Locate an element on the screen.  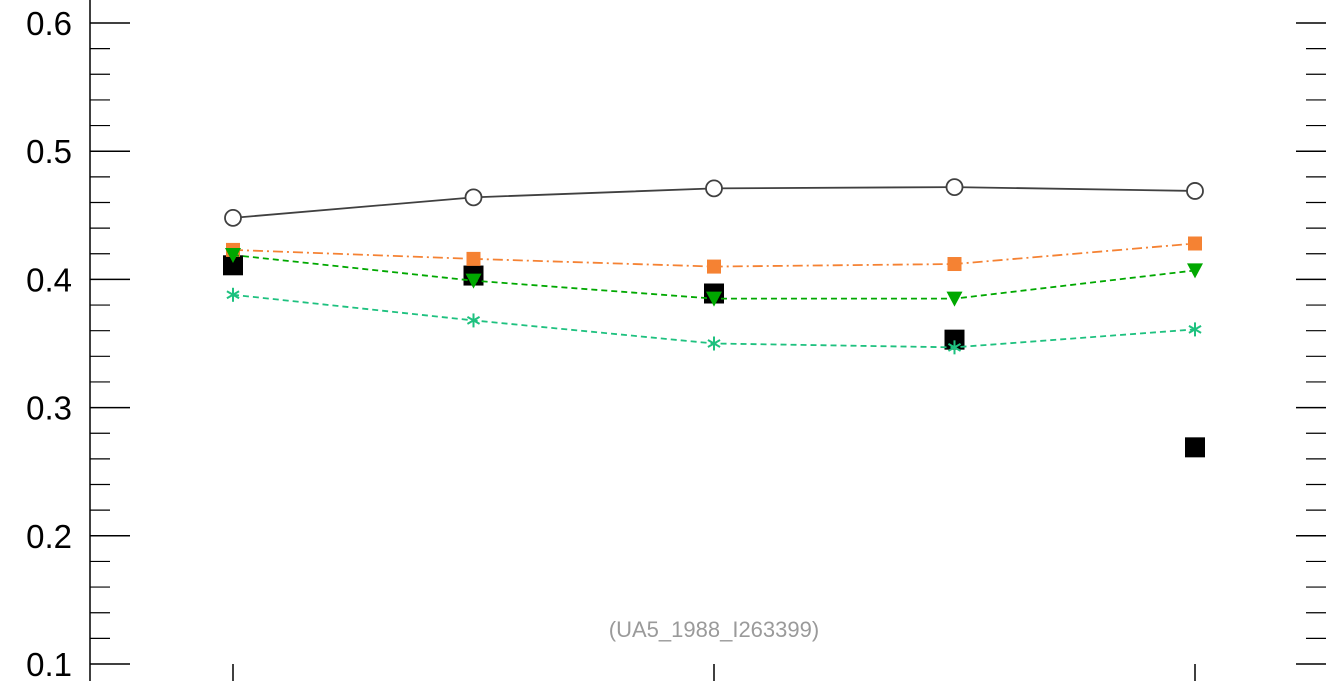
y-tick-label: 0.2 is located at coordinates (49, 536).